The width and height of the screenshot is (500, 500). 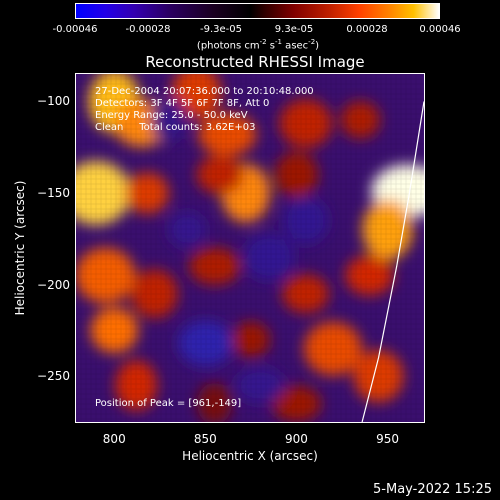 What do you see at coordinates (367, 29) in the screenshot?
I see `colorbar-tick-label: 0.00028` at bounding box center [367, 29].